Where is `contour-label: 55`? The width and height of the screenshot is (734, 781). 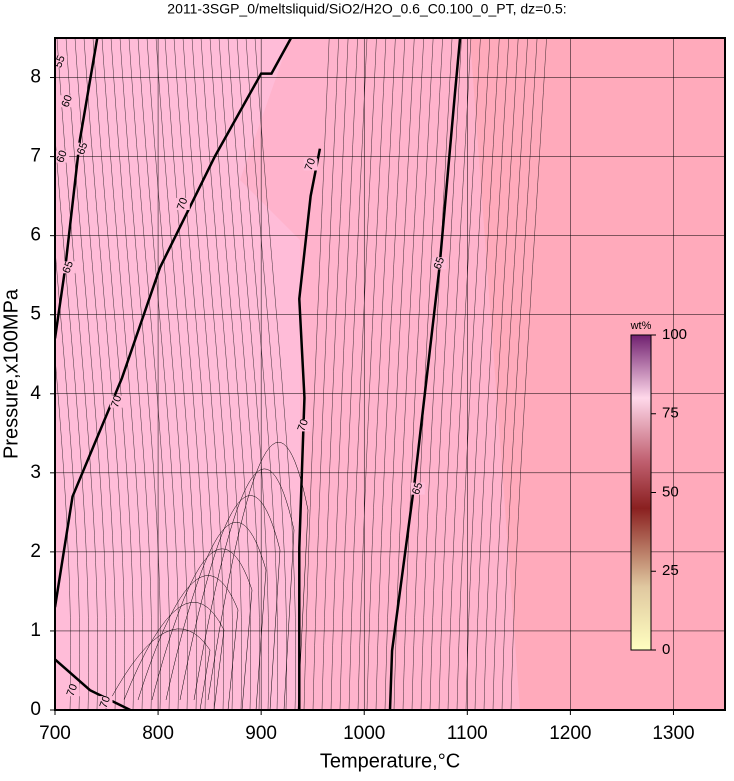 contour-label: 55 is located at coordinates (59, 62).